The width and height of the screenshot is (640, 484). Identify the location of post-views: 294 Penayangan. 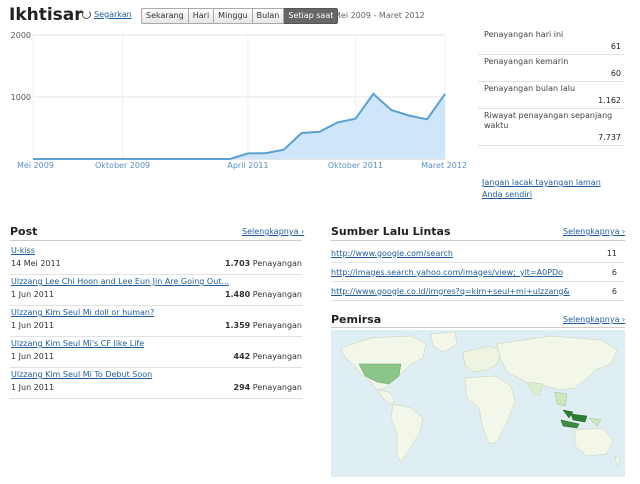
(267, 387).